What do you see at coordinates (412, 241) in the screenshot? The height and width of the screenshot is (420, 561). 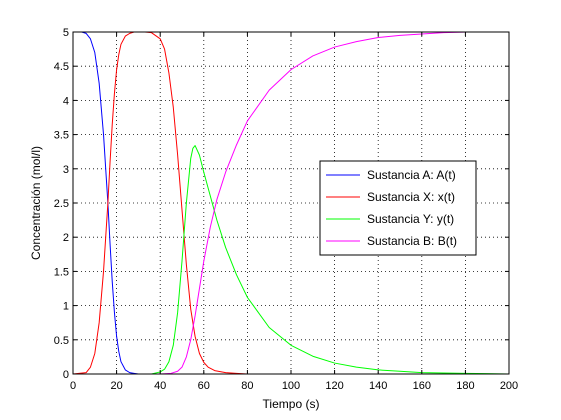 I see `legend-label: Sustancia B: B(t)` at bounding box center [412, 241].